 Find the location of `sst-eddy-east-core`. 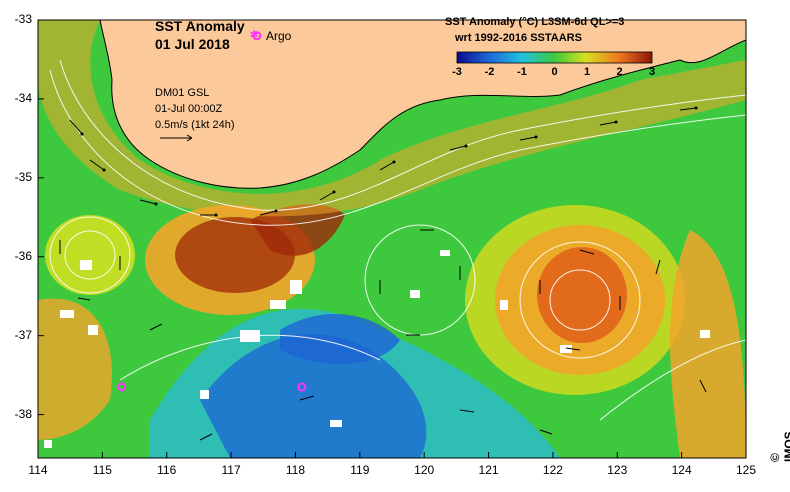

sst-eddy-east-core is located at coordinates (582, 295).